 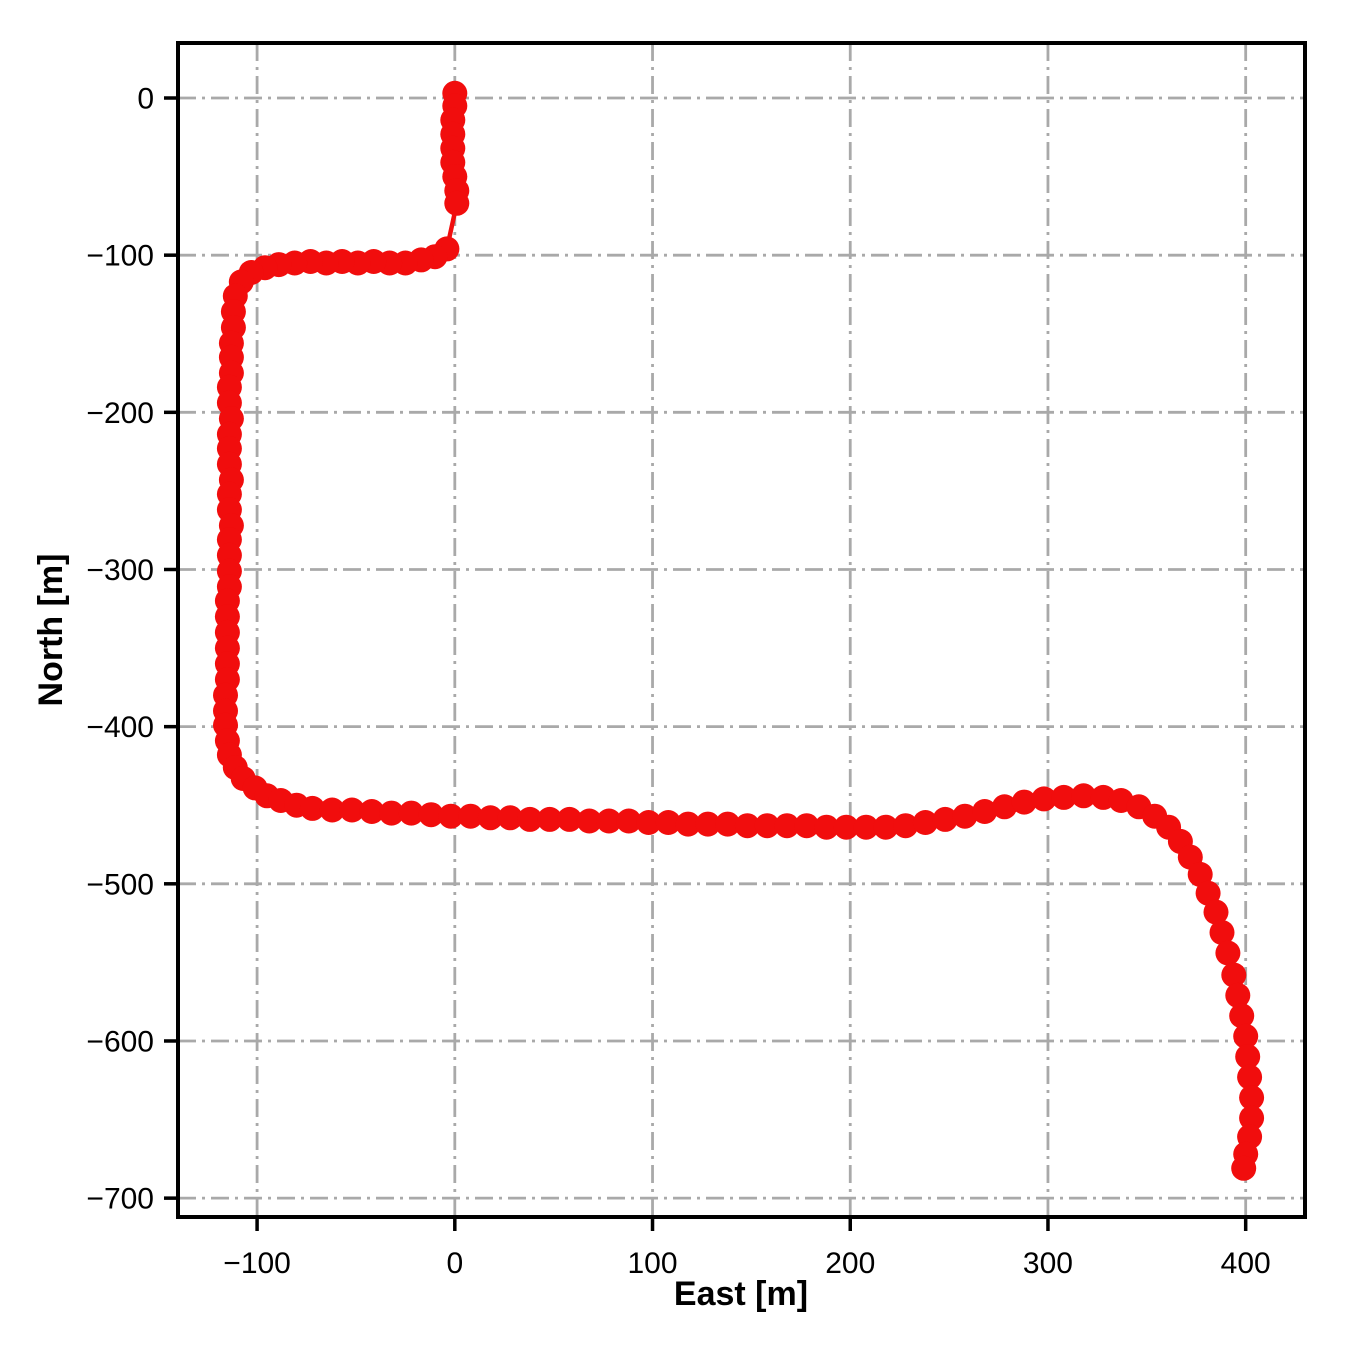 What do you see at coordinates (120, 1041) in the screenshot?
I see `y-tick-label: −600` at bounding box center [120, 1041].